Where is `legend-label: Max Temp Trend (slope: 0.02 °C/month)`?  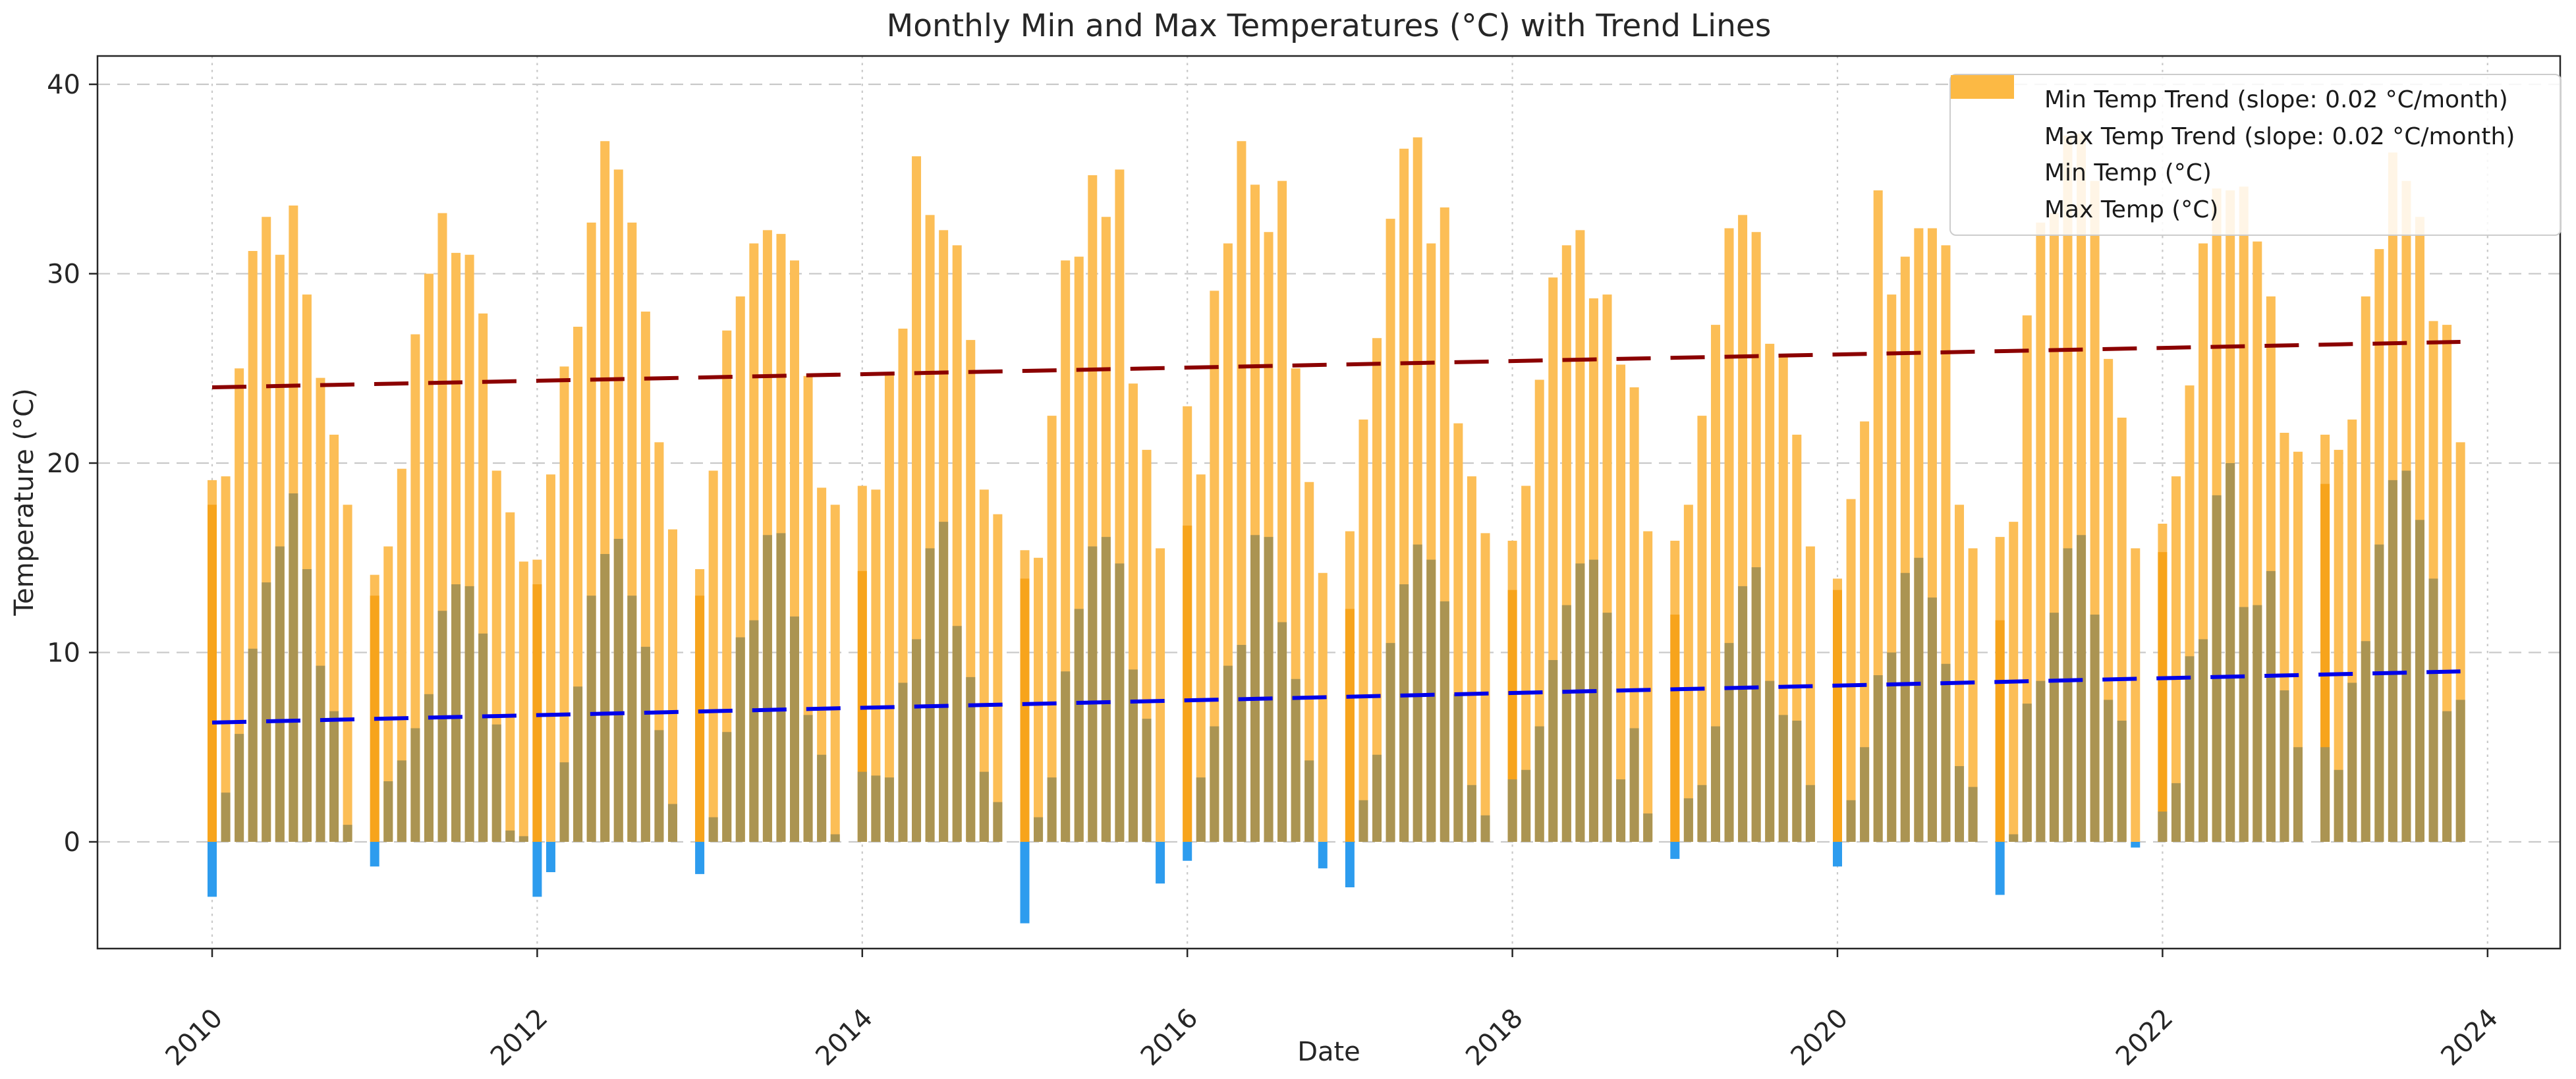 legend-label: Max Temp Trend (slope: 0.02 °C/month) is located at coordinates (2279, 136).